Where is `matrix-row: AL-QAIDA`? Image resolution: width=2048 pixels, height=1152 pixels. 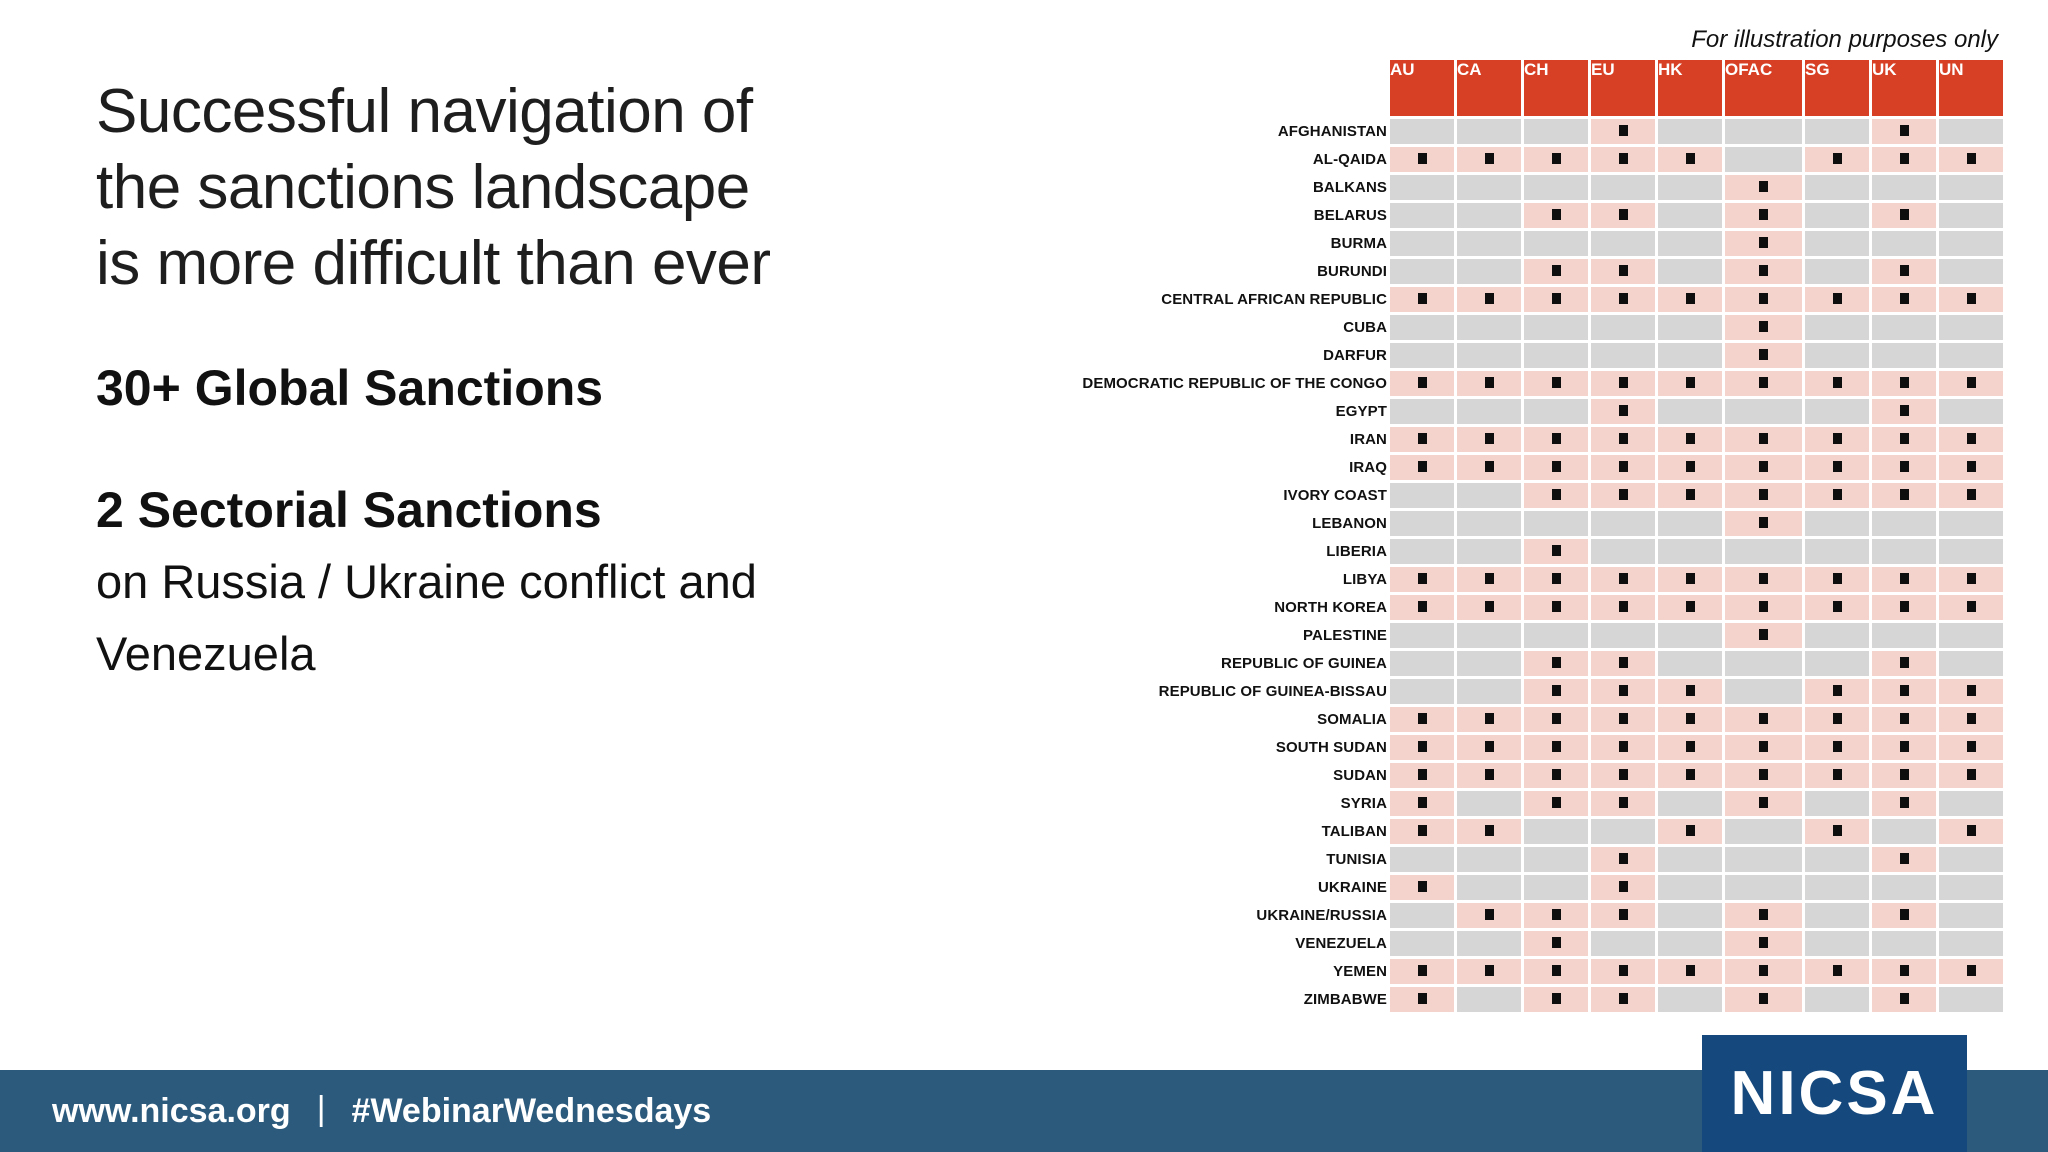 matrix-row: AL-QAIDA is located at coordinates (1525, 159).